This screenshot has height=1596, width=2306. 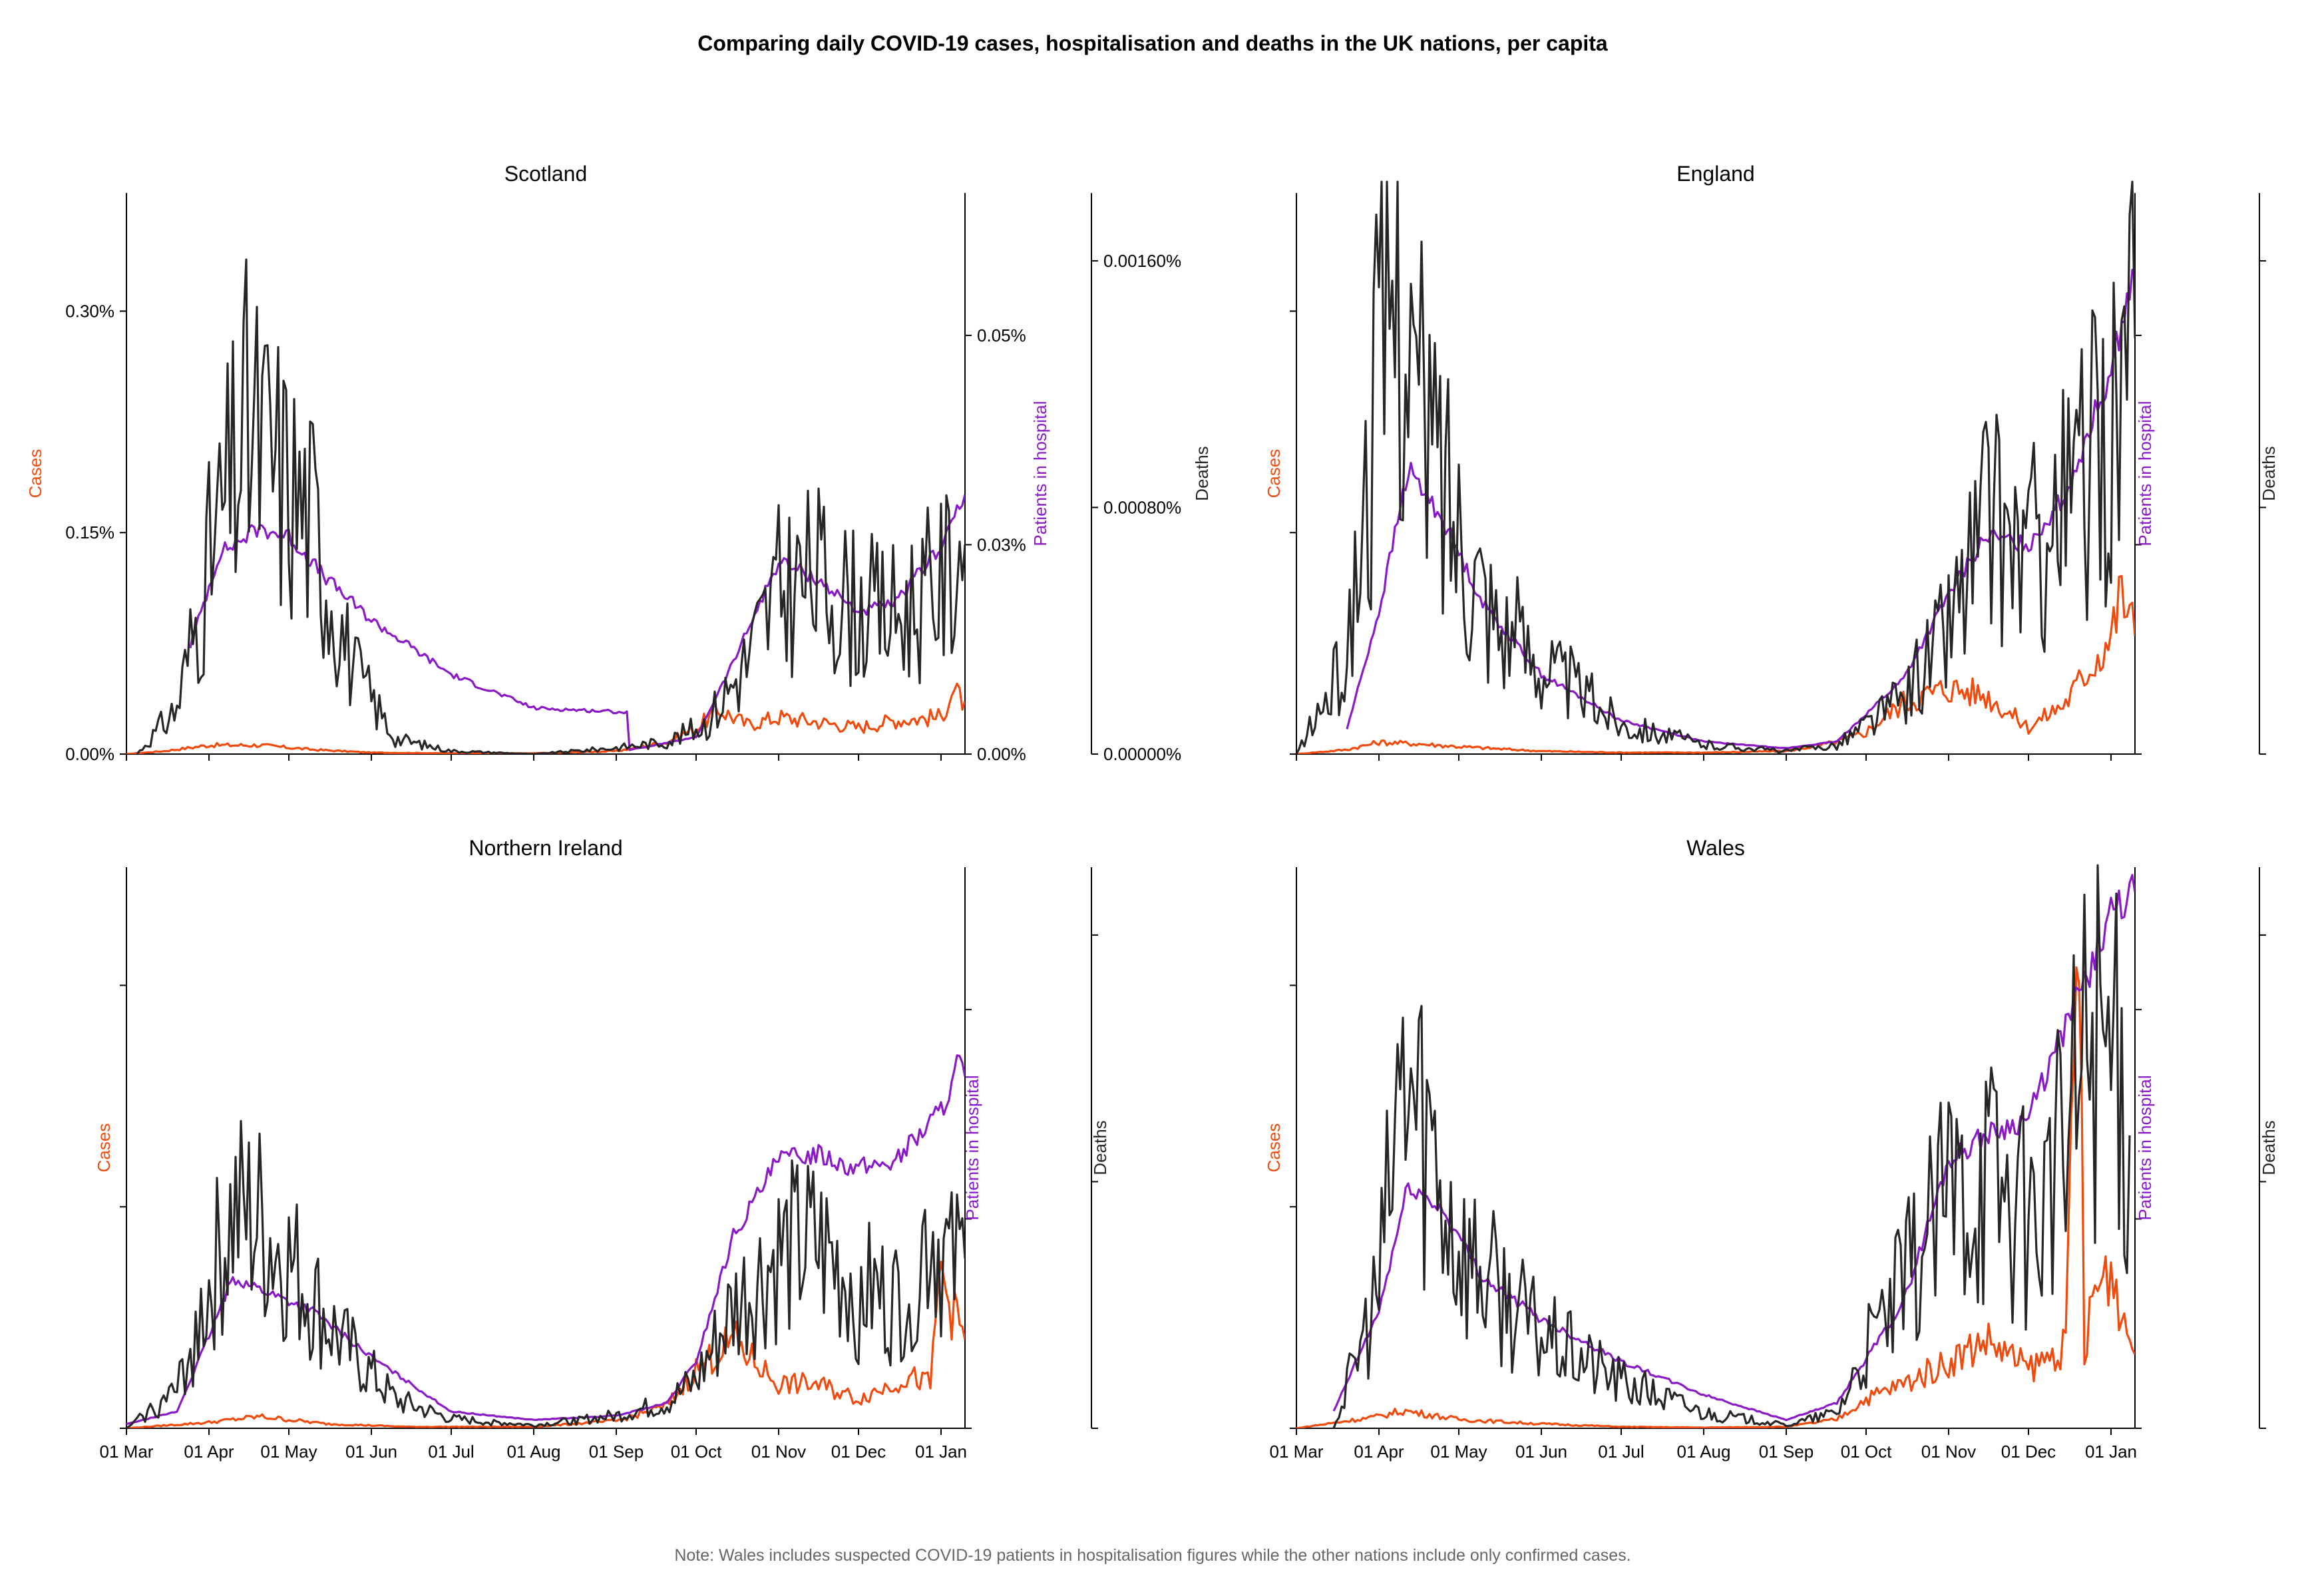 What do you see at coordinates (89, 532) in the screenshot?
I see `left-tick-label: 0.15%` at bounding box center [89, 532].